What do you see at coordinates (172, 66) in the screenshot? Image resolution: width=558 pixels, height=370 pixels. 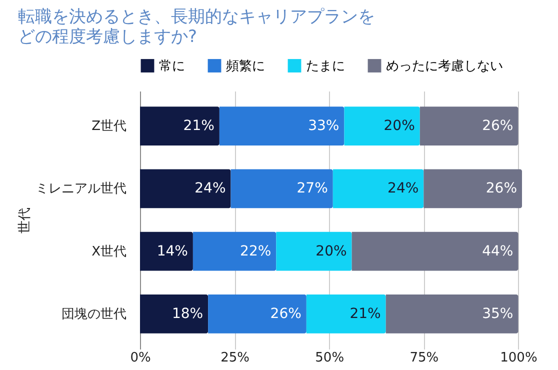 I see `legend-label: 常に` at bounding box center [172, 66].